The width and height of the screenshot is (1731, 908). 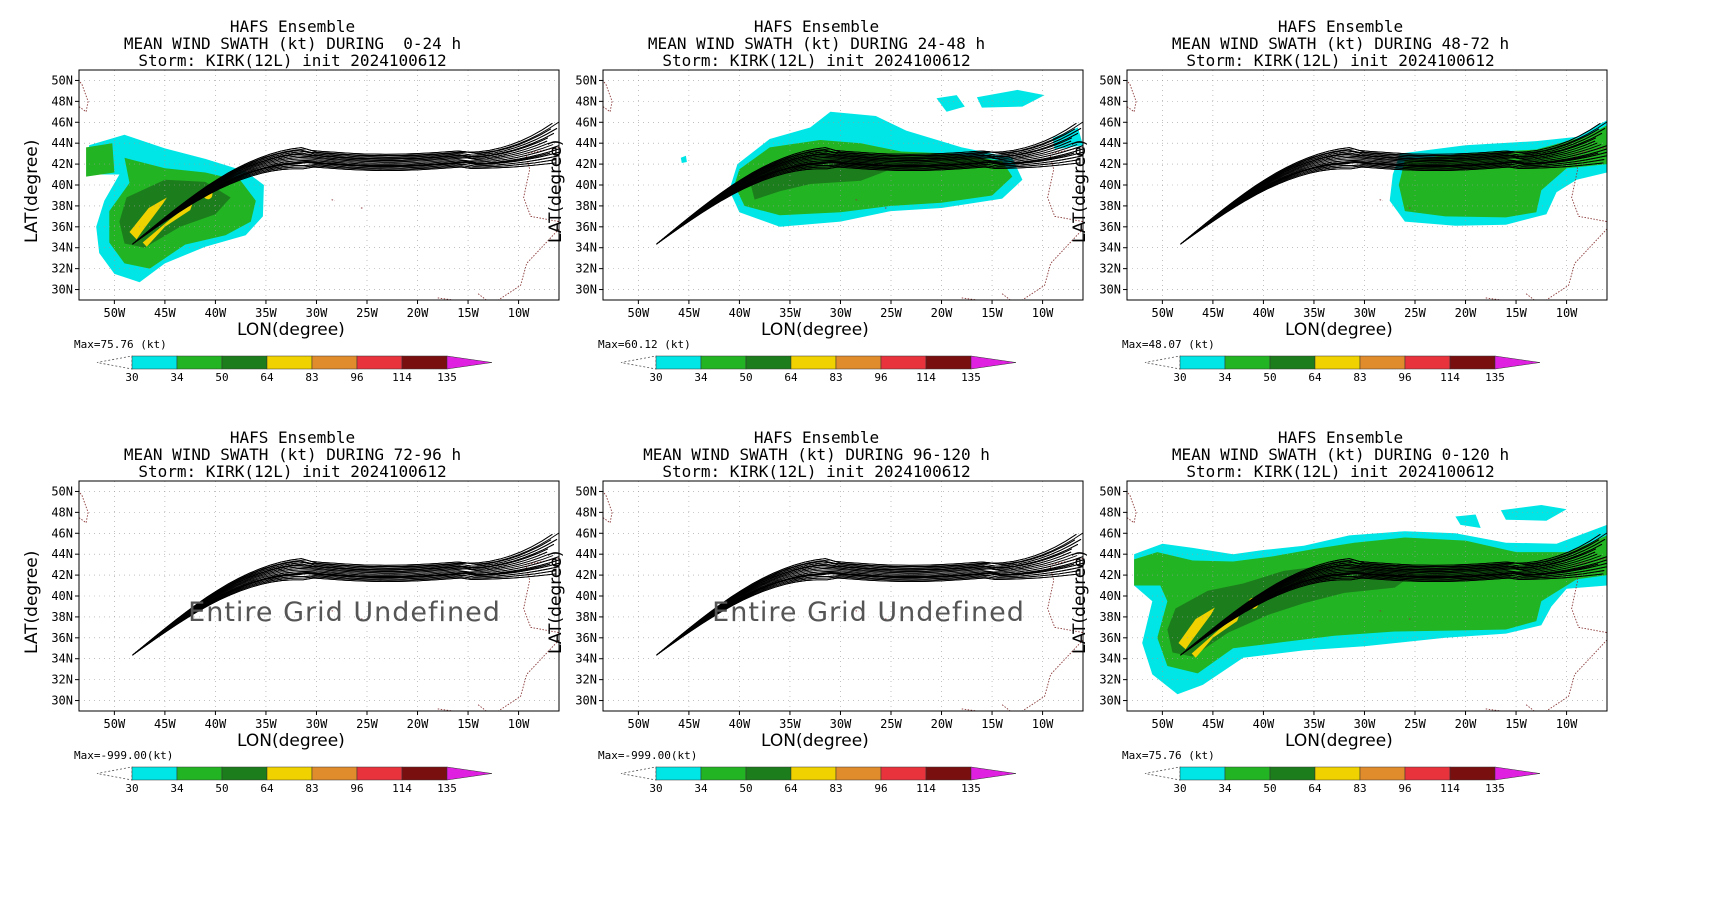 What do you see at coordinates (1168, 755) in the screenshot?
I see `max-wind-label: Max=75.76 (kt)` at bounding box center [1168, 755].